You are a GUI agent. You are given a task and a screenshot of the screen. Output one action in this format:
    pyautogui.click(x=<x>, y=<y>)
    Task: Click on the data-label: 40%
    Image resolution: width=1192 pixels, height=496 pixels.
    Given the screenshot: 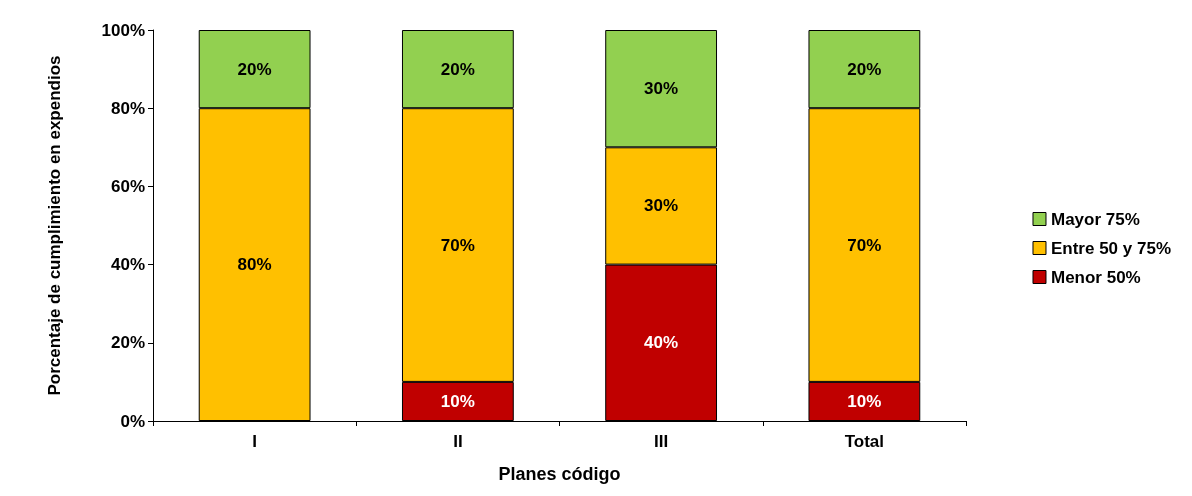 What is the action you would take?
    pyautogui.click(x=661, y=343)
    